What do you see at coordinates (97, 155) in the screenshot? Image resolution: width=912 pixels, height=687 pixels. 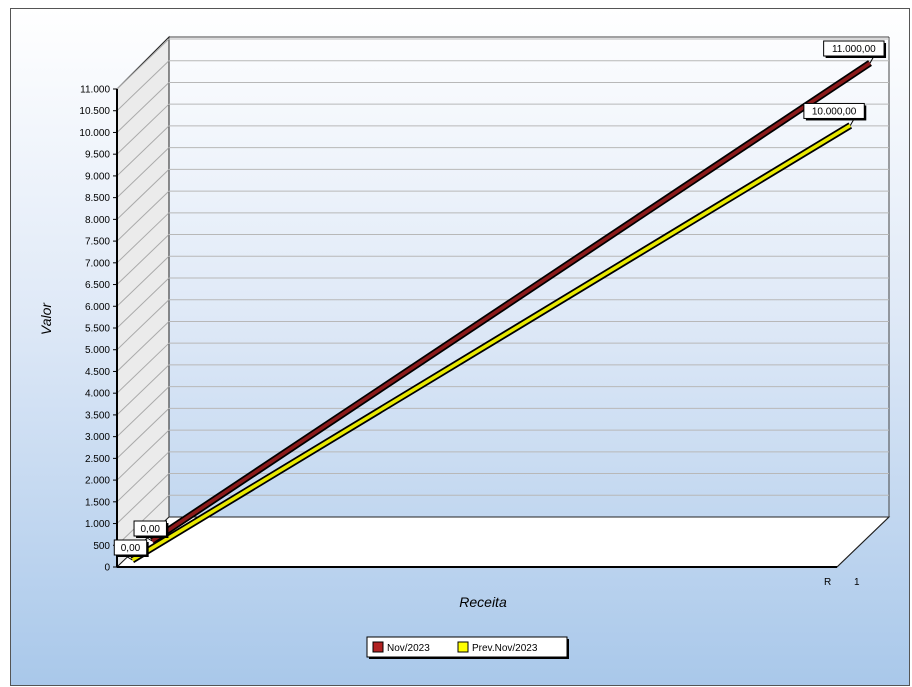 I see `y-tick-label: 9.500` at bounding box center [97, 155].